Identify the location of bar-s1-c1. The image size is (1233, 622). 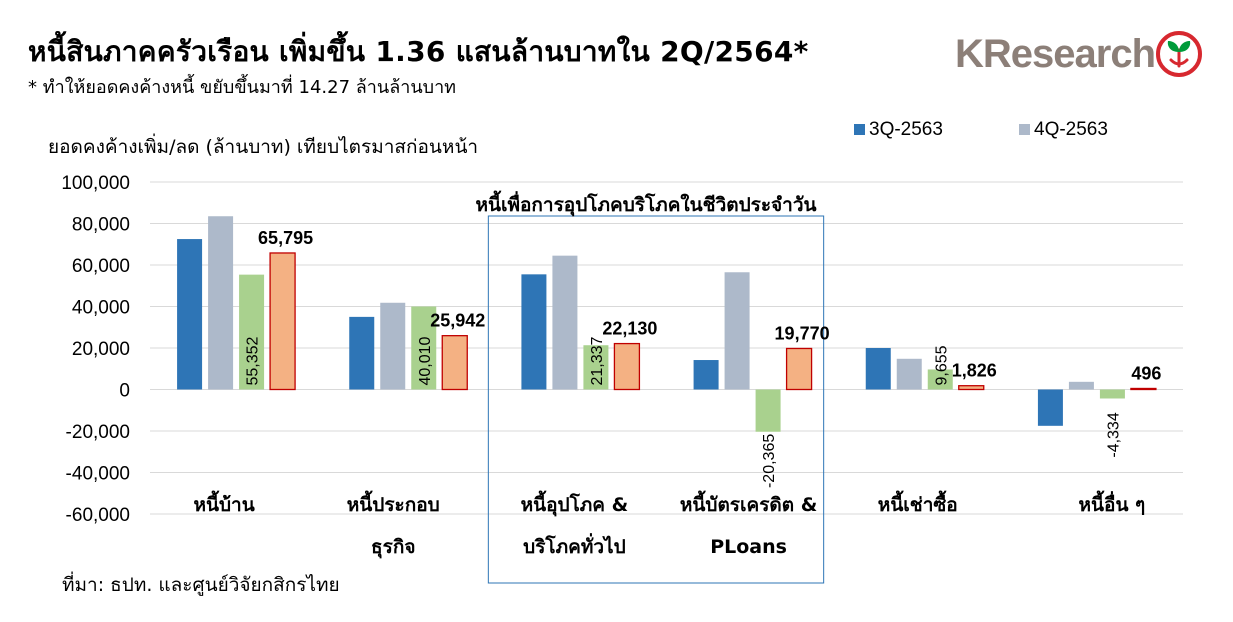
(393, 346).